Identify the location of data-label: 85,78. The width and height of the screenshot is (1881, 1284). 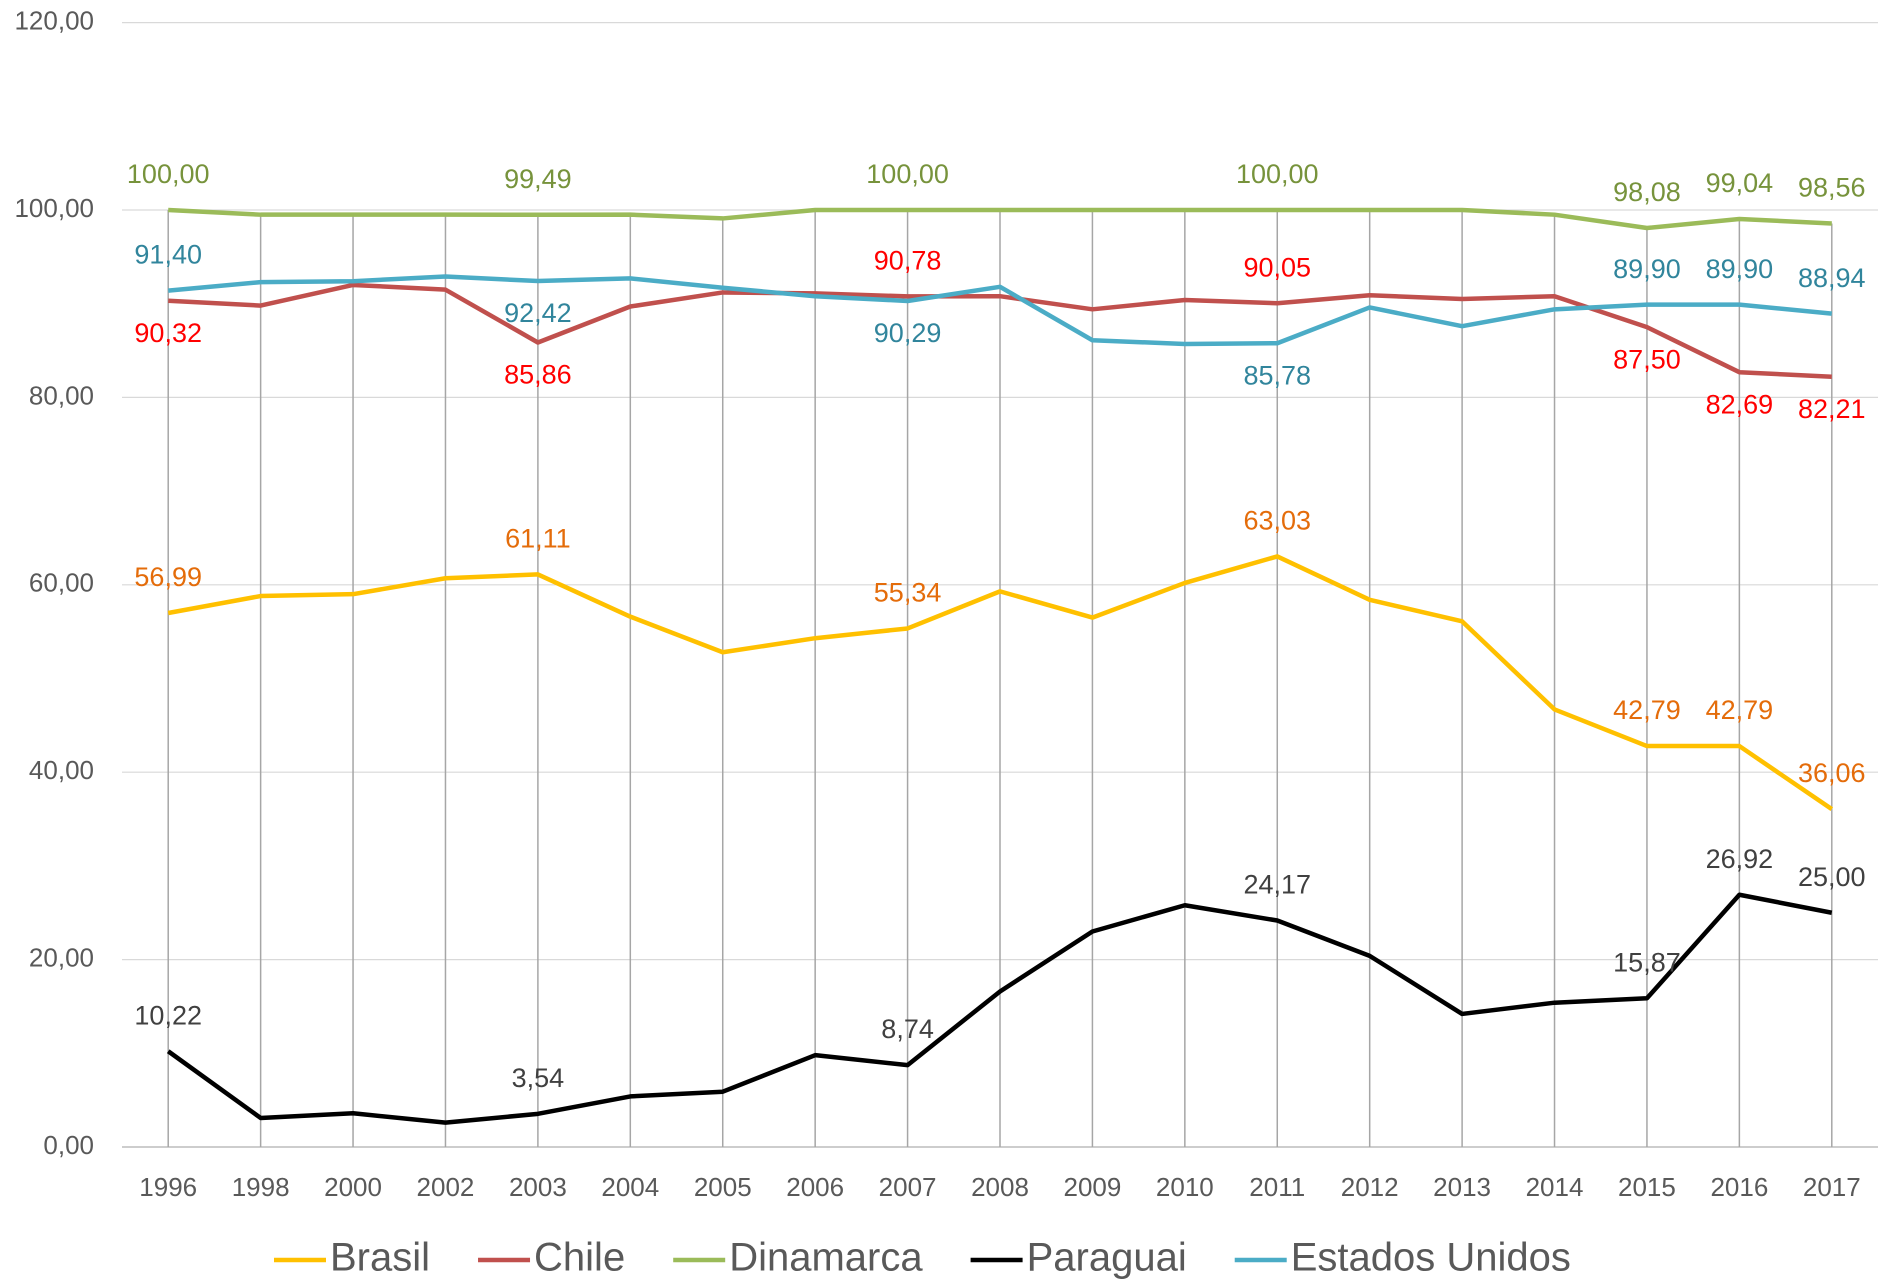
(1277, 375).